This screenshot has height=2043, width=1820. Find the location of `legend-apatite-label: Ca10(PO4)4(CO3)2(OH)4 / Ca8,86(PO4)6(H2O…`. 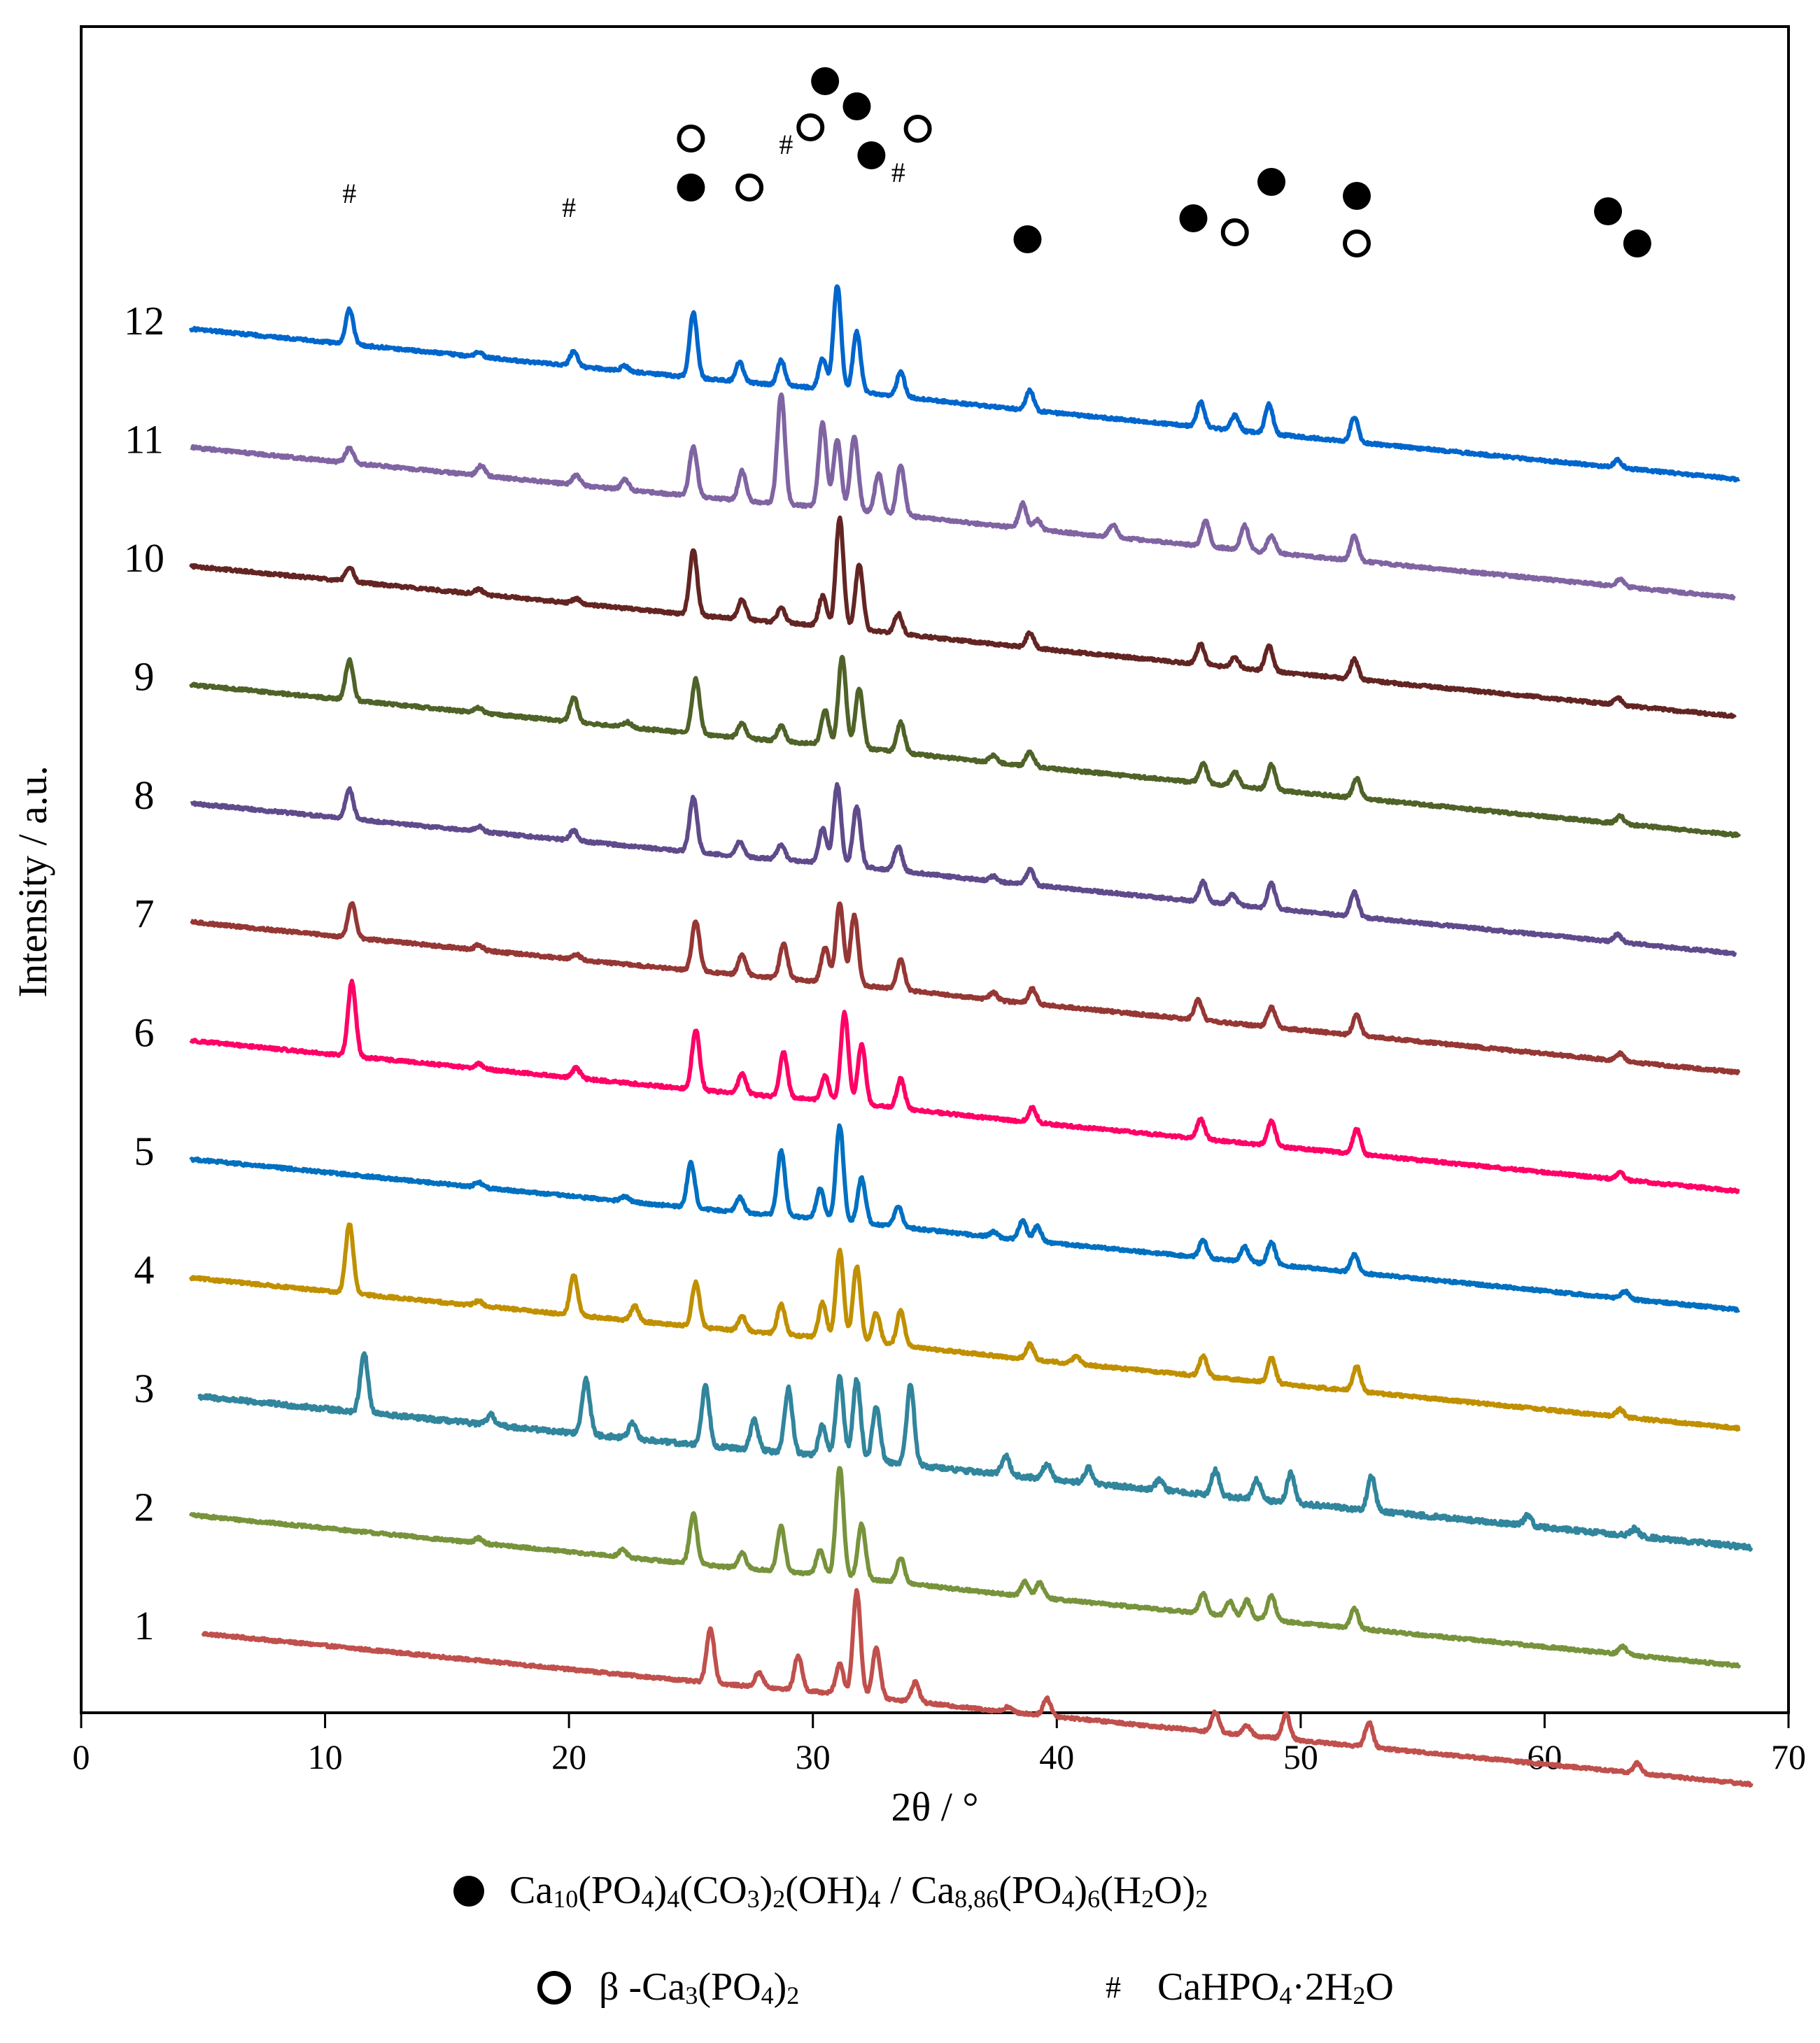

legend-apatite-label: Ca10(PO4)4(CO3)2(OH)4 / Ca8,86(PO4)6(H2O… is located at coordinates (858, 1891).